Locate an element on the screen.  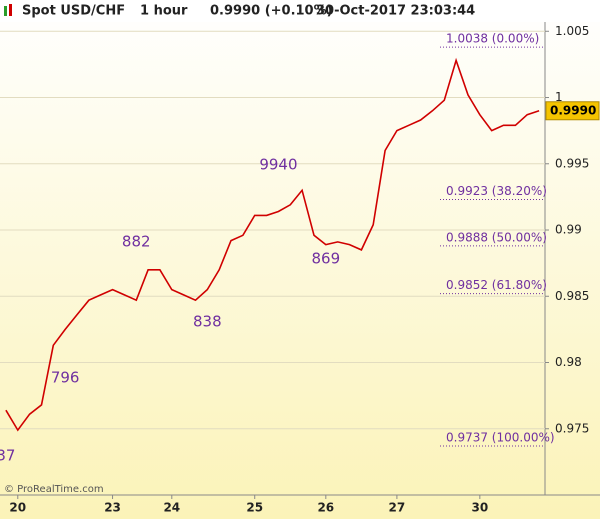
instrument: Spot USD/CHF is located at coordinates (73, 11).